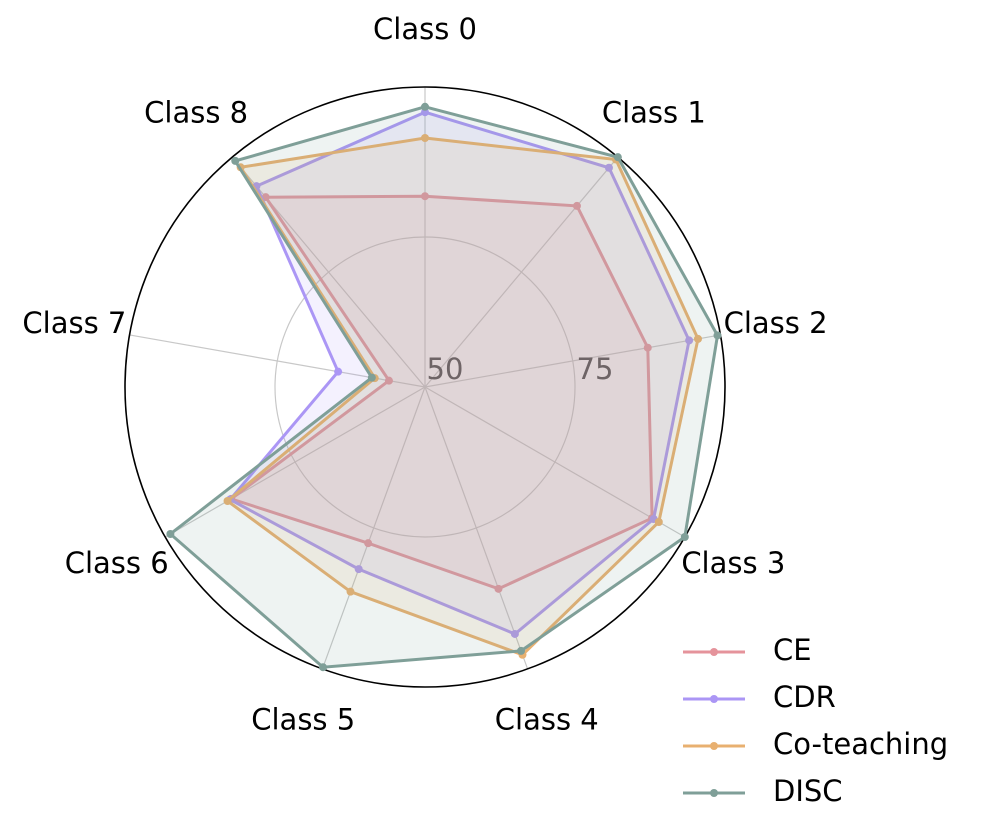  What do you see at coordinates (860, 744) in the screenshot?
I see `legend-label: Co-teaching` at bounding box center [860, 744].